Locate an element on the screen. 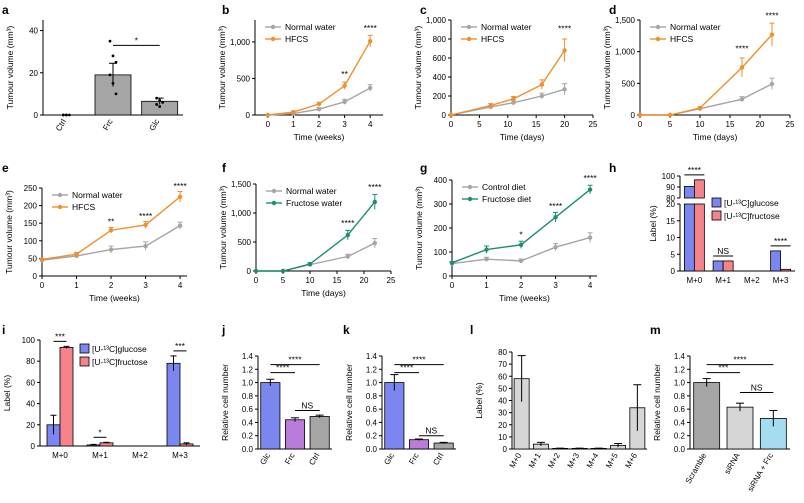 The height and width of the screenshot is (503, 804). y-tick-label: 150 is located at coordinates (31, 223).